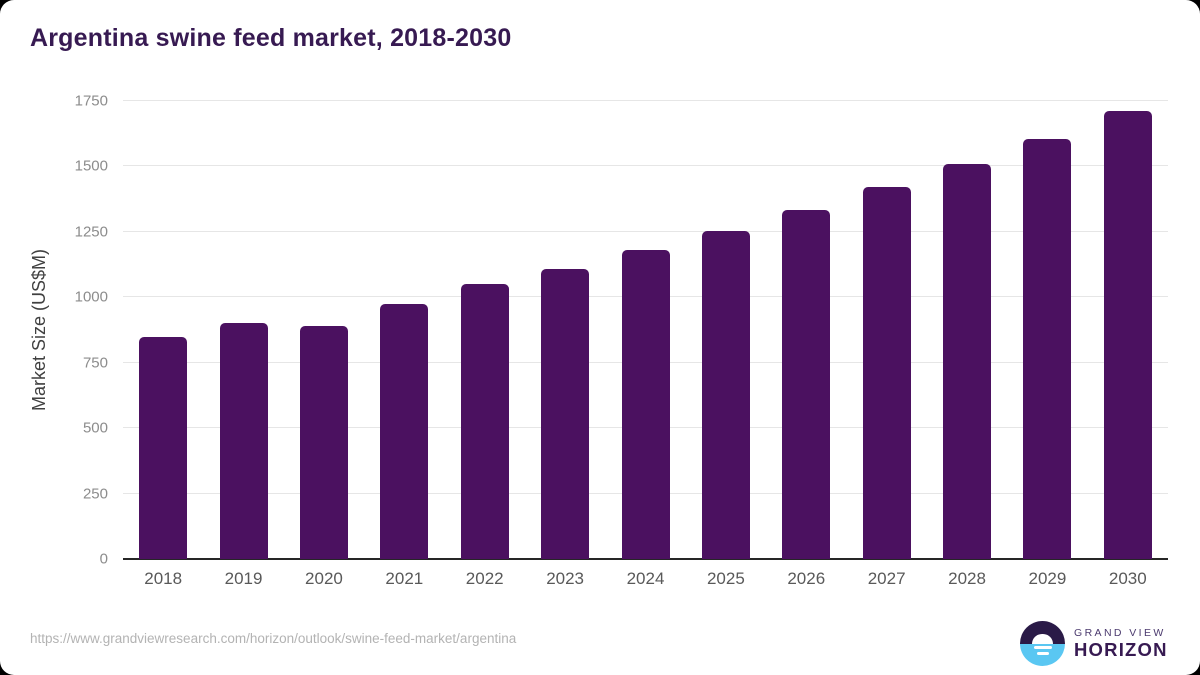 The width and height of the screenshot is (1200, 675). I want to click on x-tick-label-2030: 2030, so click(1127, 578).